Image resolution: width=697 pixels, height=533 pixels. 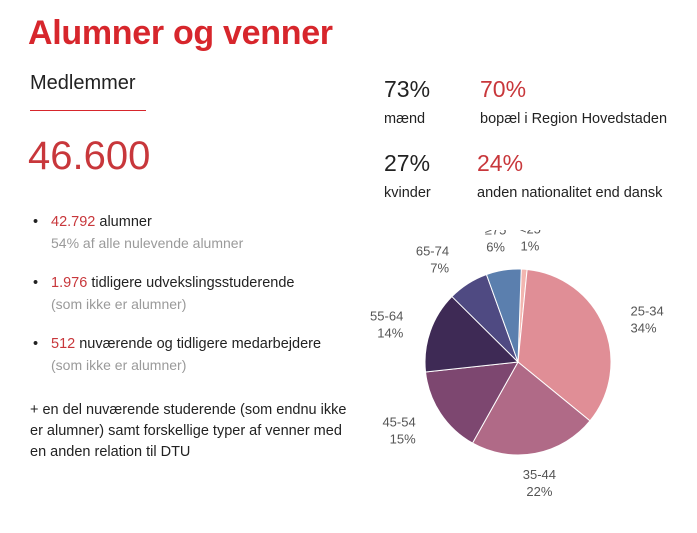 I want to click on pie-percent-label: 14%, so click(x=390, y=333).